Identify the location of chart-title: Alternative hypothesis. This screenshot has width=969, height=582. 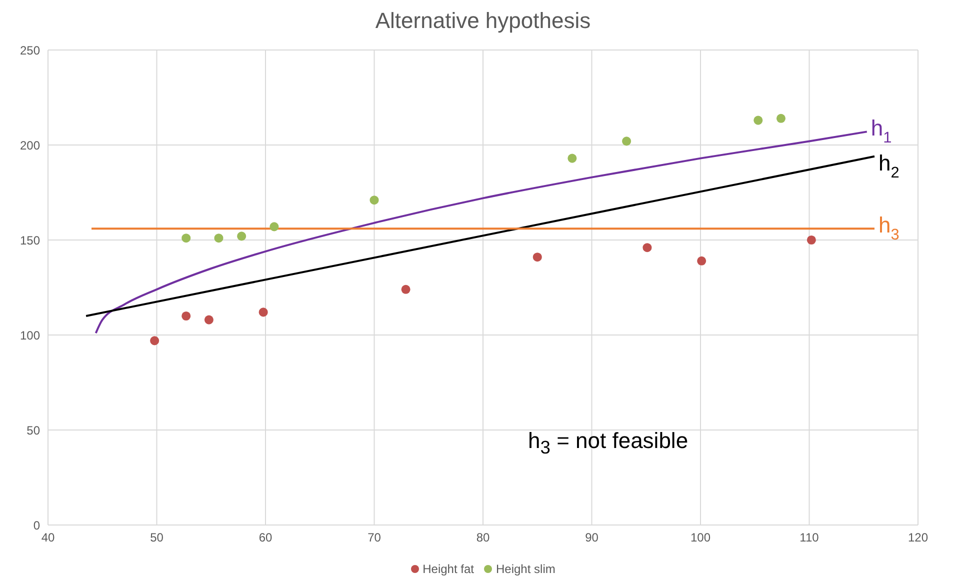
(483, 21).